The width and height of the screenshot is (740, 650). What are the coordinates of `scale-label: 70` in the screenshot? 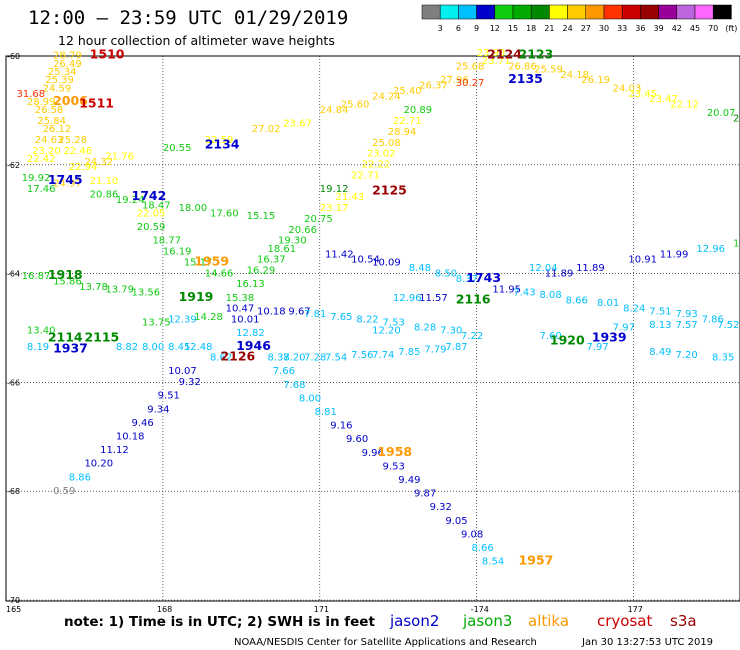 It's located at (713, 28).